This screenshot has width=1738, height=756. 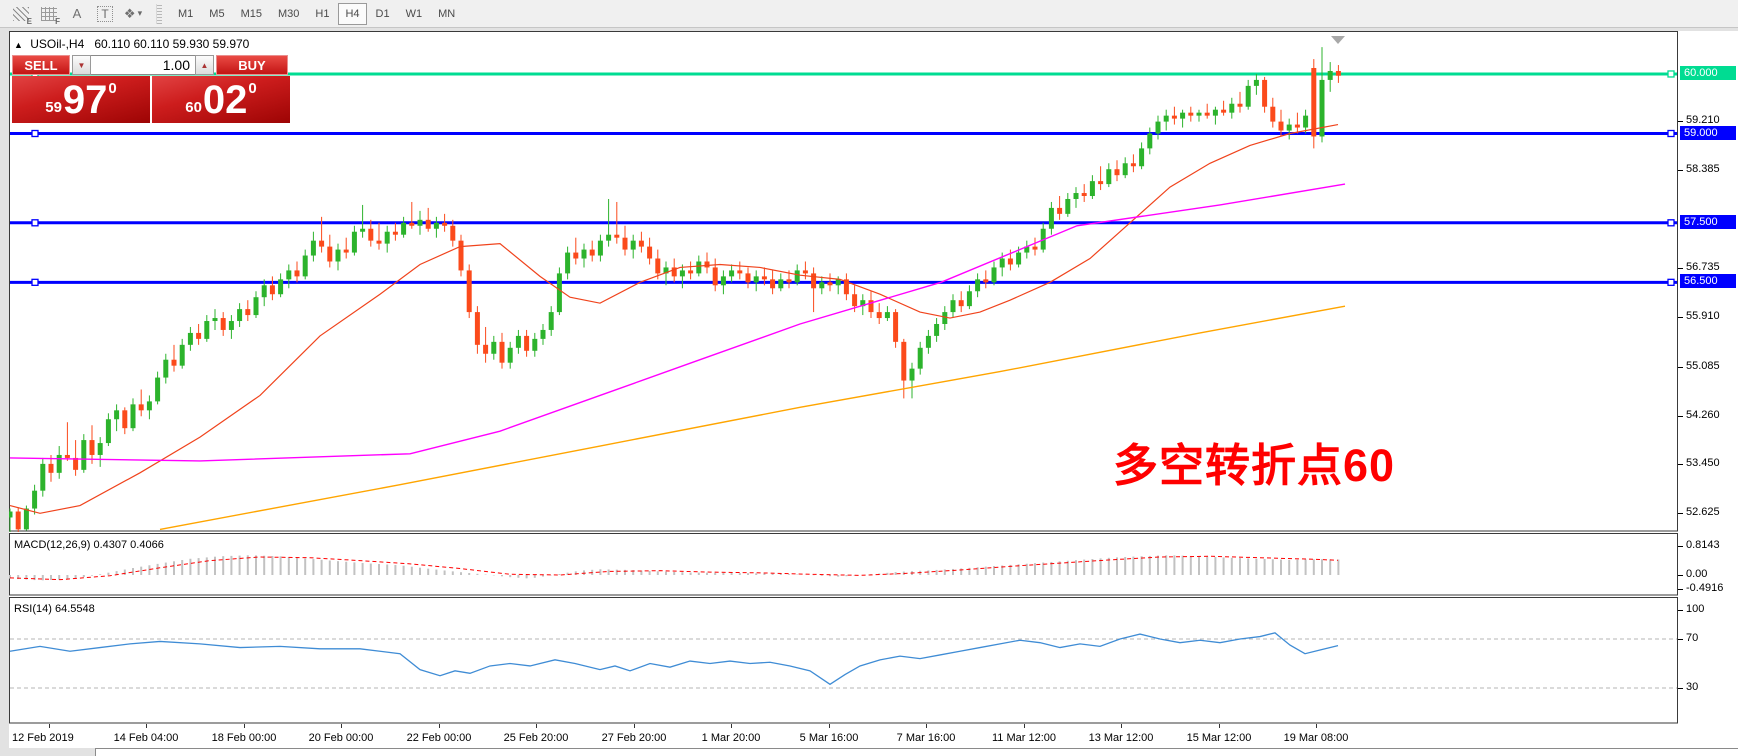 I want to click on buy-price-tile: 60 02 0, so click(x=221, y=99).